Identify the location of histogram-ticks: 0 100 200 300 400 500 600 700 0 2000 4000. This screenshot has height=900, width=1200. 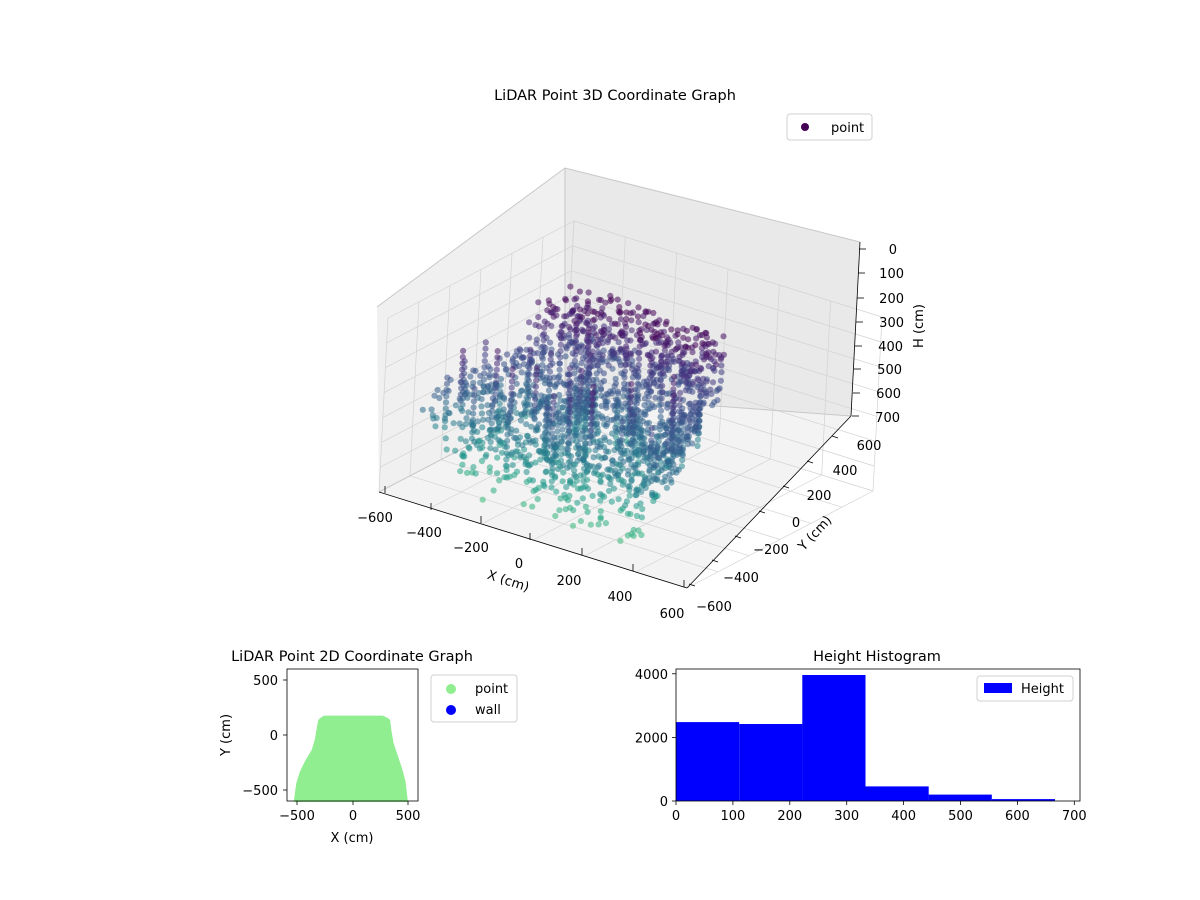
(861, 746).